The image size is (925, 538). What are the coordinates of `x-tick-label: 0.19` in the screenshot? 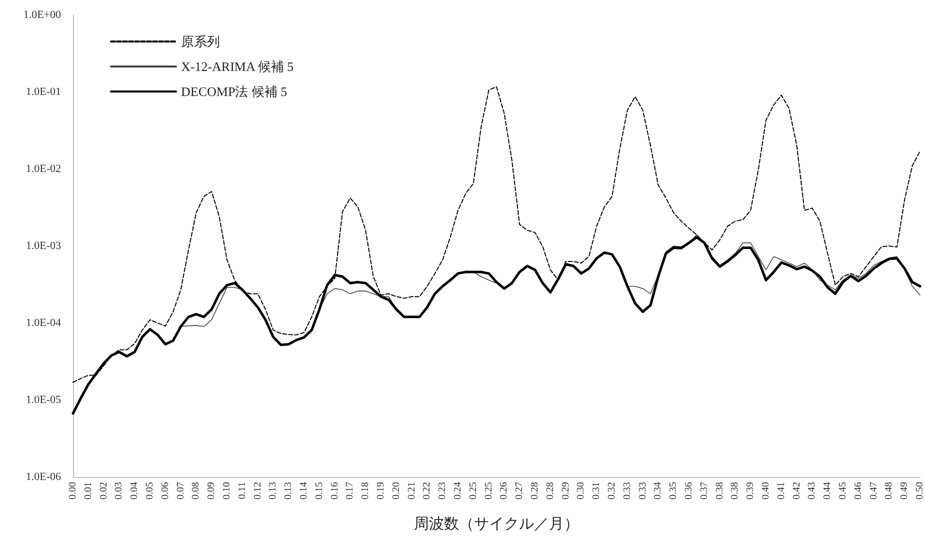 It's located at (381, 491).